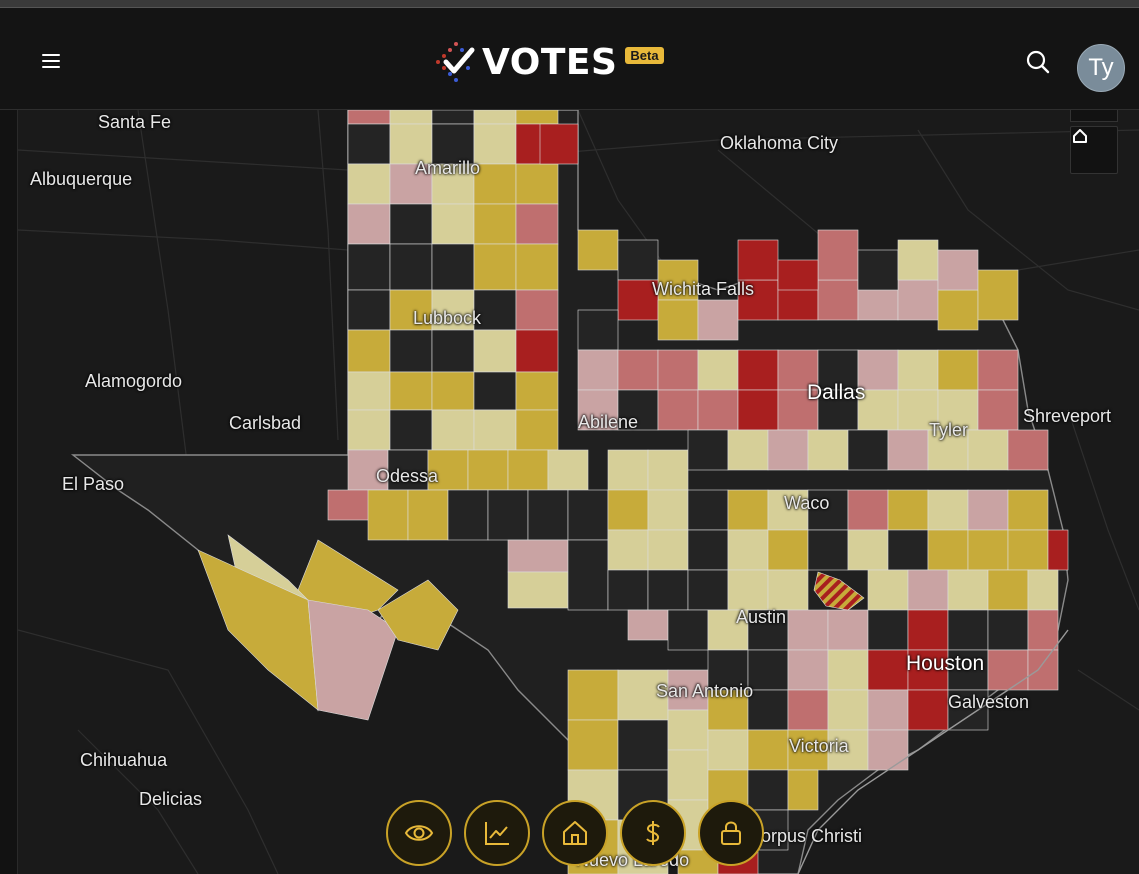  I want to click on home-button, so click(575, 833).